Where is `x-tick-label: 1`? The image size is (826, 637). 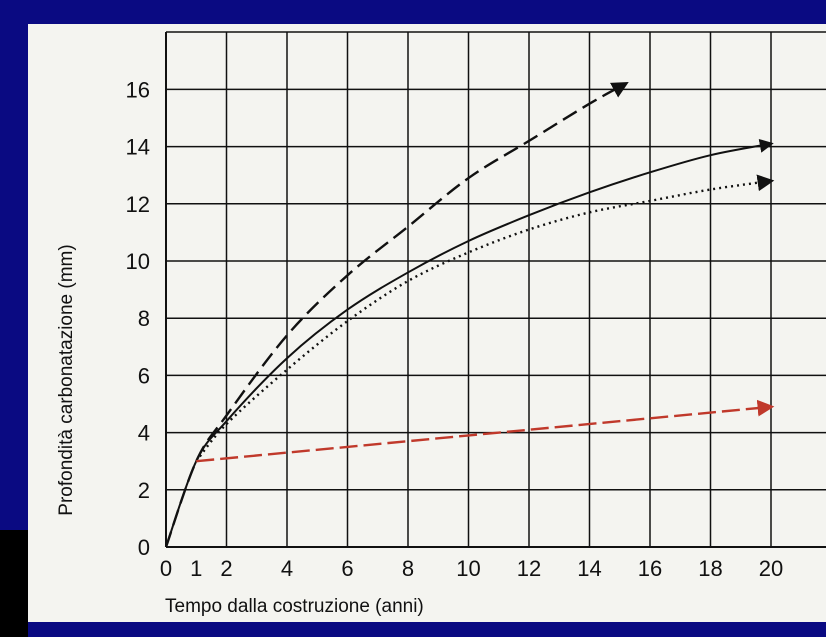
x-tick-label: 1 is located at coordinates (196, 568).